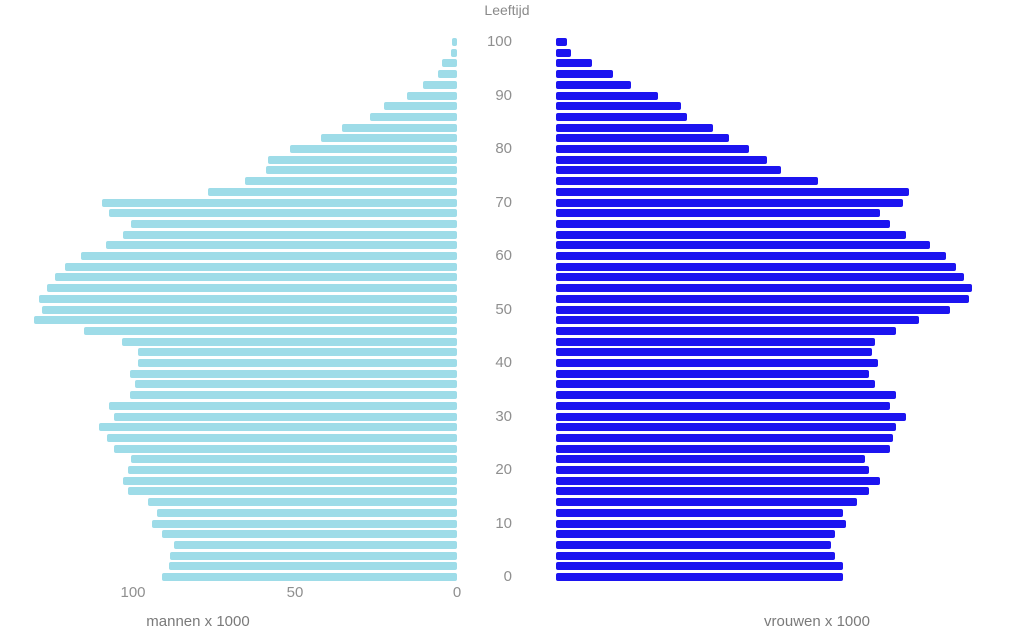 The height and width of the screenshot is (642, 1024). Describe the element at coordinates (817, 621) in the screenshot. I see `vrouwen-axis-title: vrouwen x 1000` at that location.